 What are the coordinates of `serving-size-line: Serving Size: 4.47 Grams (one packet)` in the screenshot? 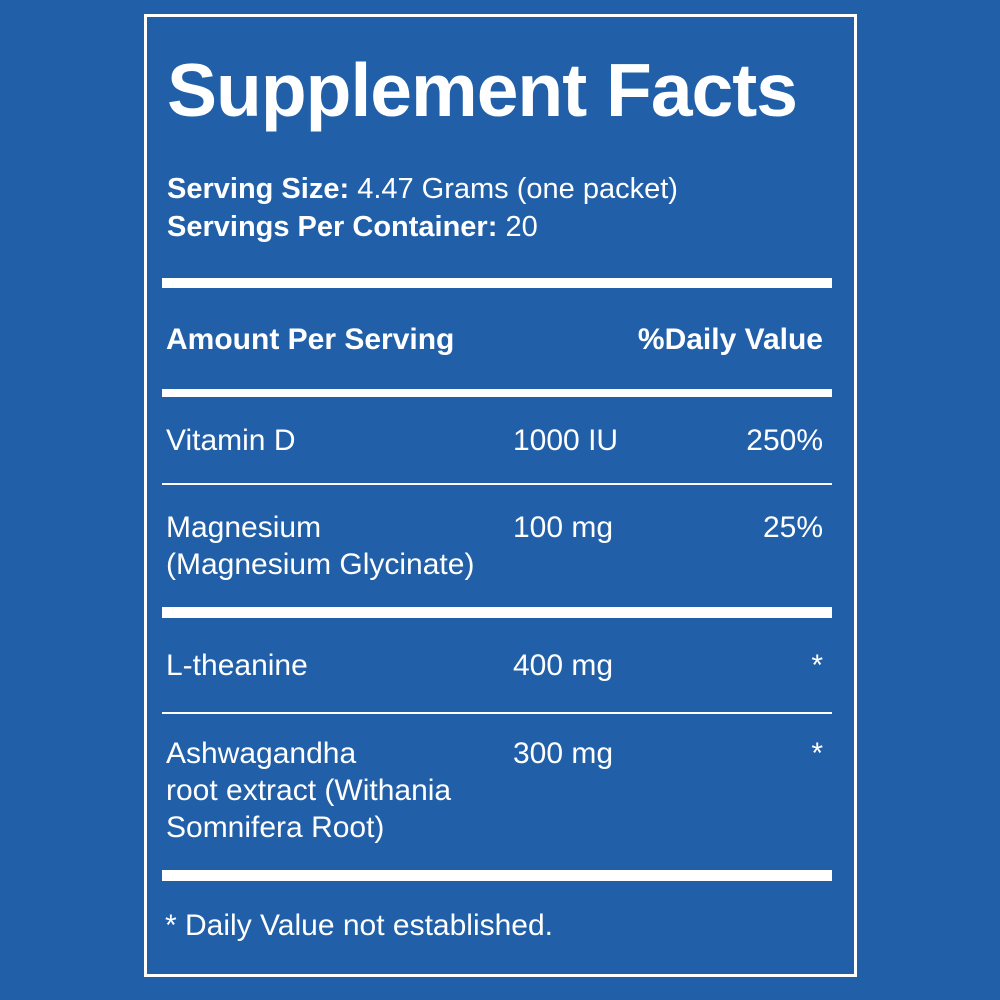 It's located at (422, 189).